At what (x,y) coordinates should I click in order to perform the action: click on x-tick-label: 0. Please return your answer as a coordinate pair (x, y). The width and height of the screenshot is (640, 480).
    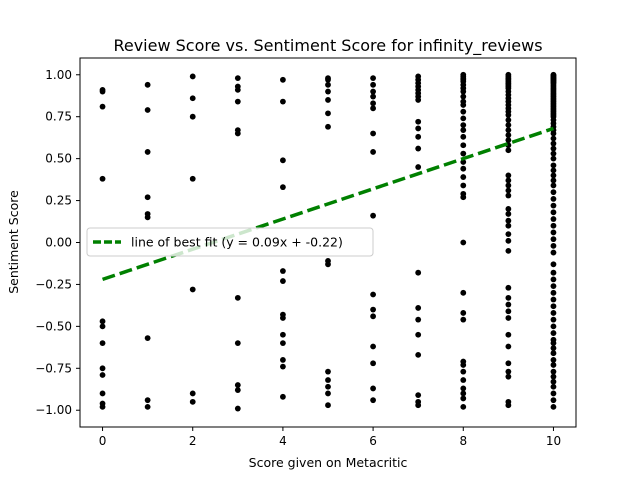
    Looking at the image, I should click on (103, 441).